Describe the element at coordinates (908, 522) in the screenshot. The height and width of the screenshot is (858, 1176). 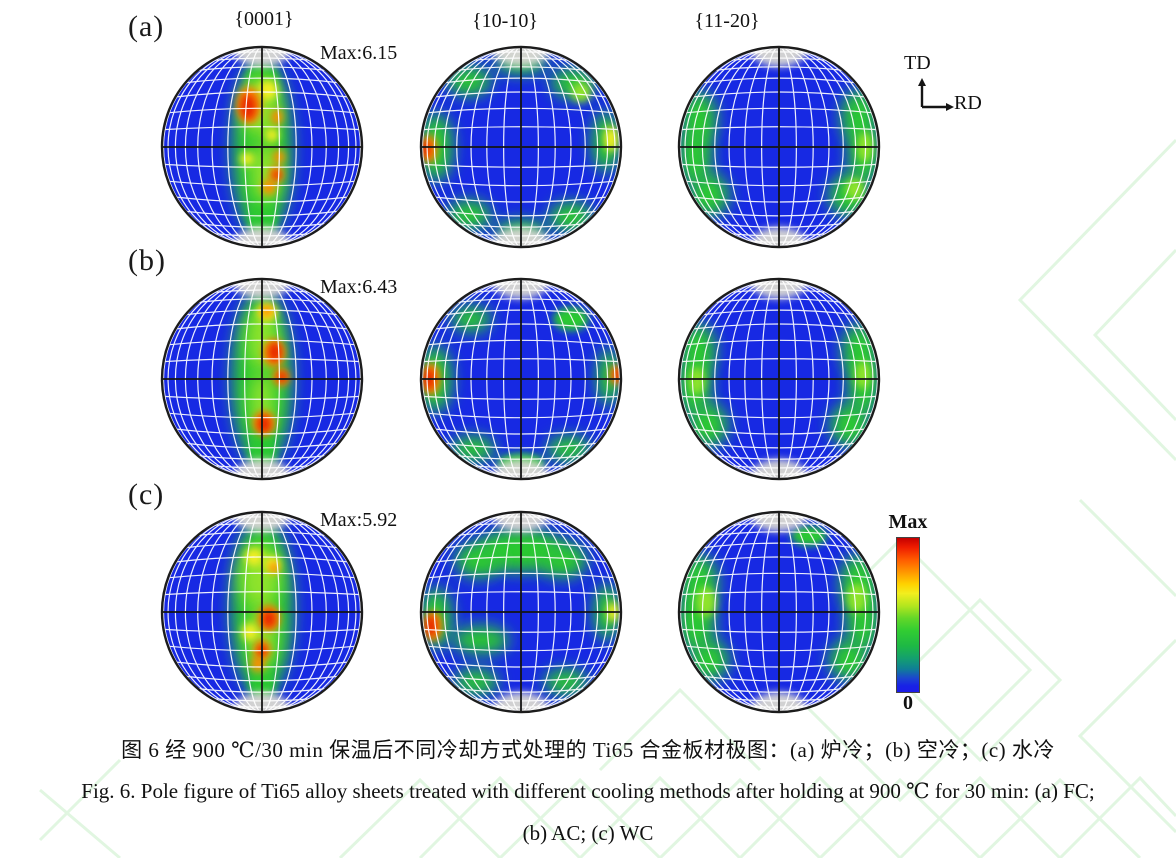
I see `colorbar-max-label: Max` at that location.